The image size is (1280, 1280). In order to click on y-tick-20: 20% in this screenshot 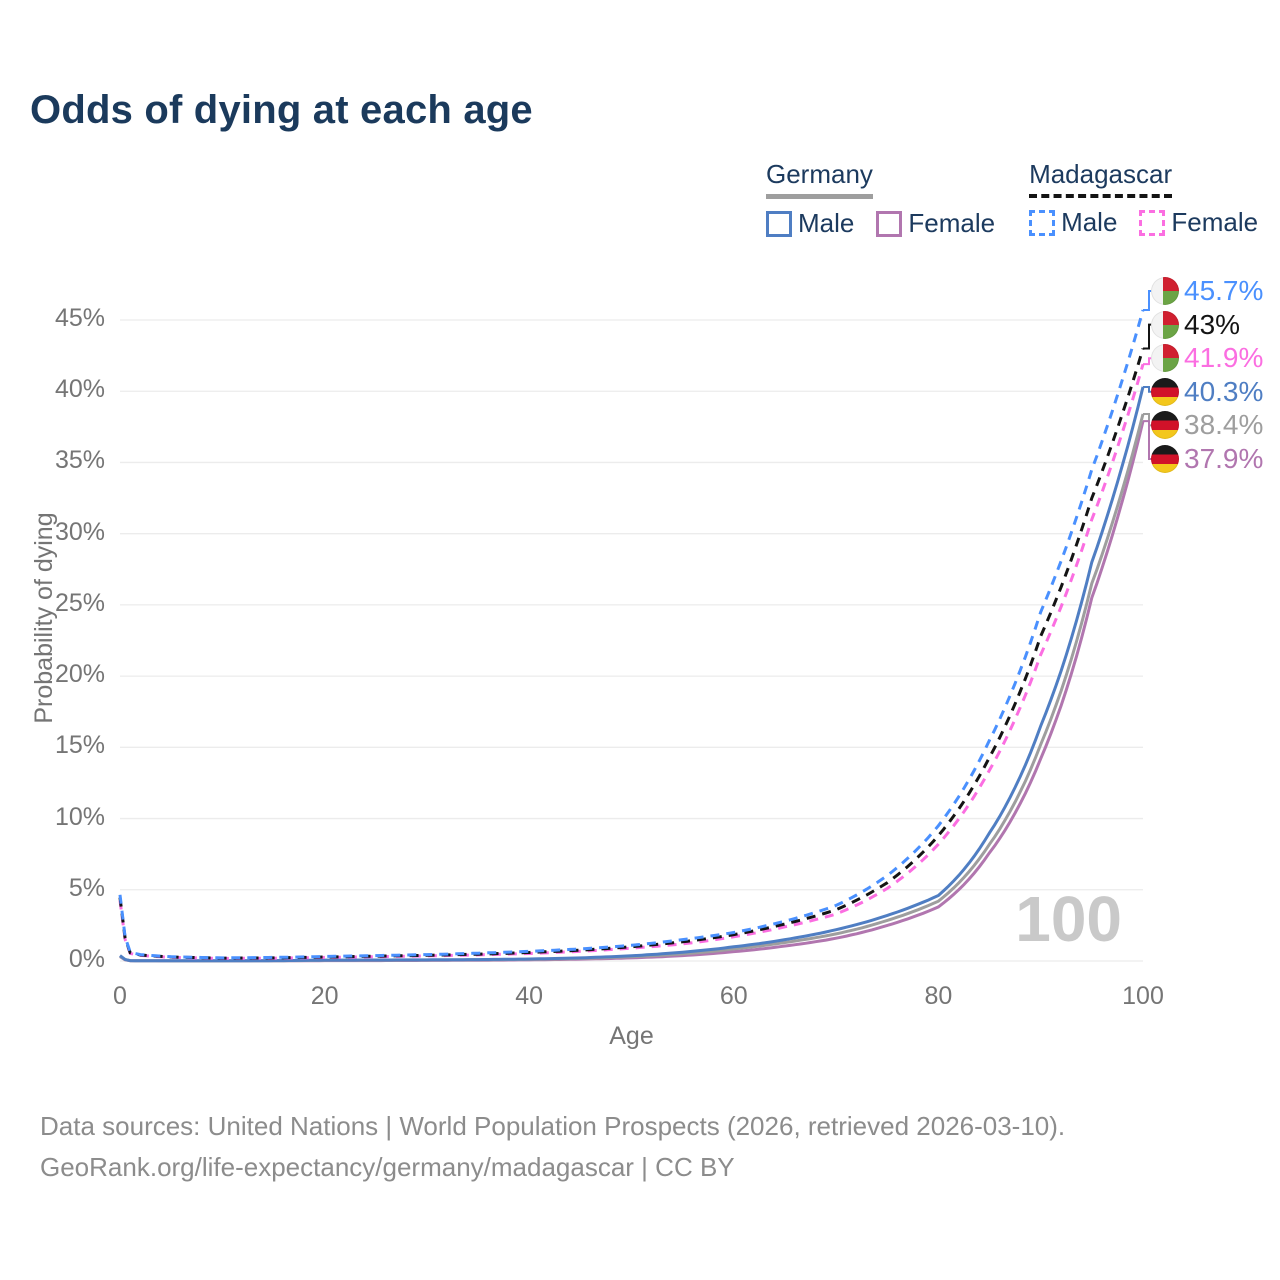, I will do `click(79, 674)`.